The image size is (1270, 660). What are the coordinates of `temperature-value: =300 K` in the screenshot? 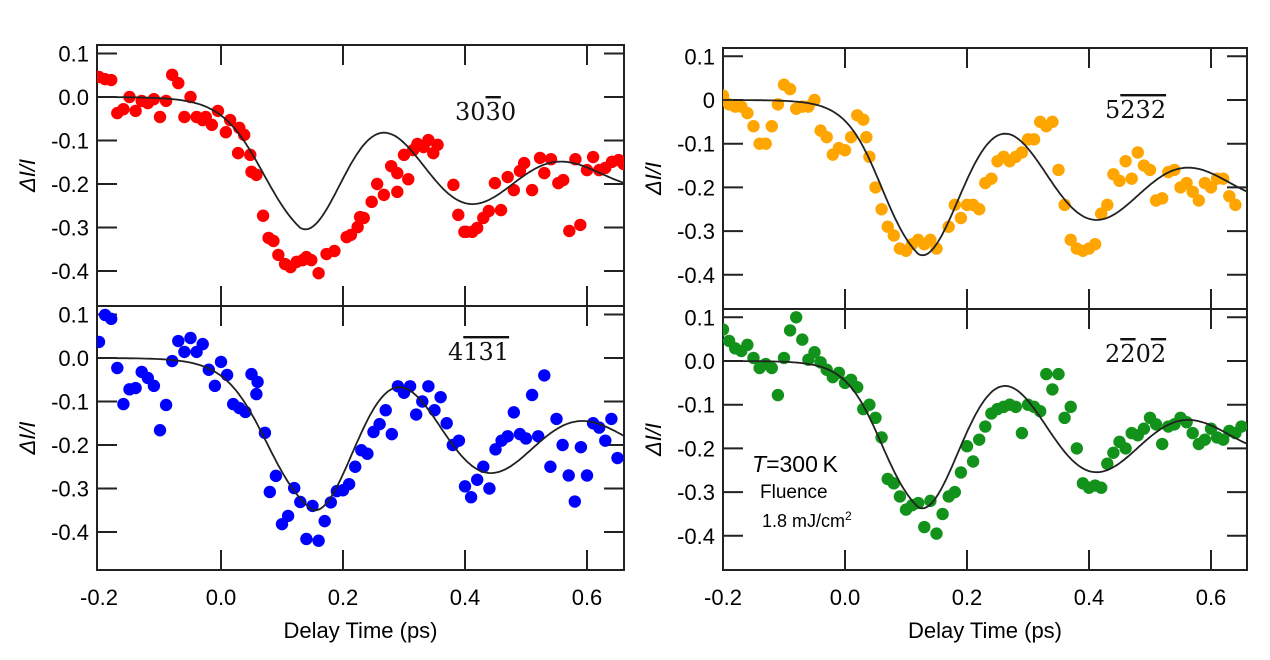 It's located at (802, 464).